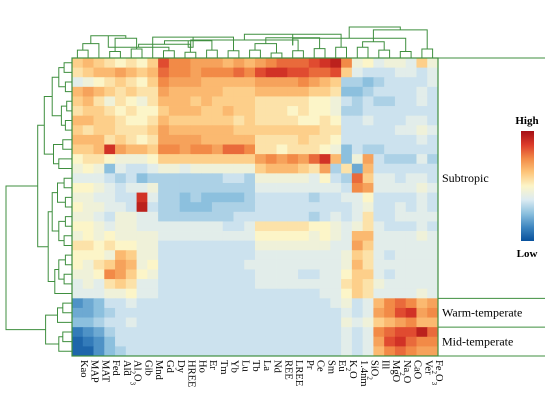  I want to click on column-label: Kao, so click(83, 369).